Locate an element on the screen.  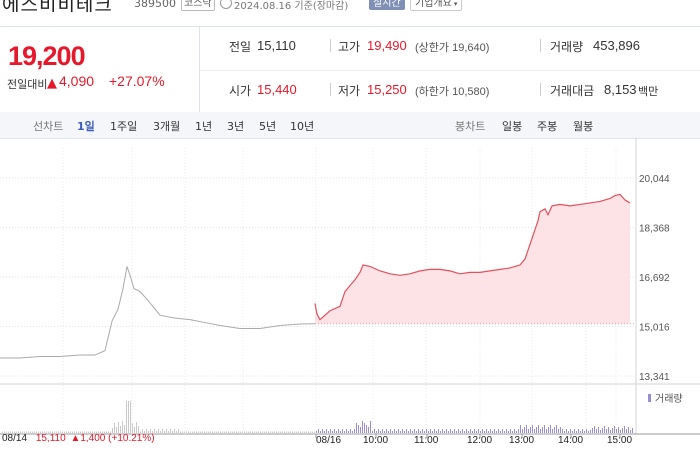
today-price-line is located at coordinates (472, 257).